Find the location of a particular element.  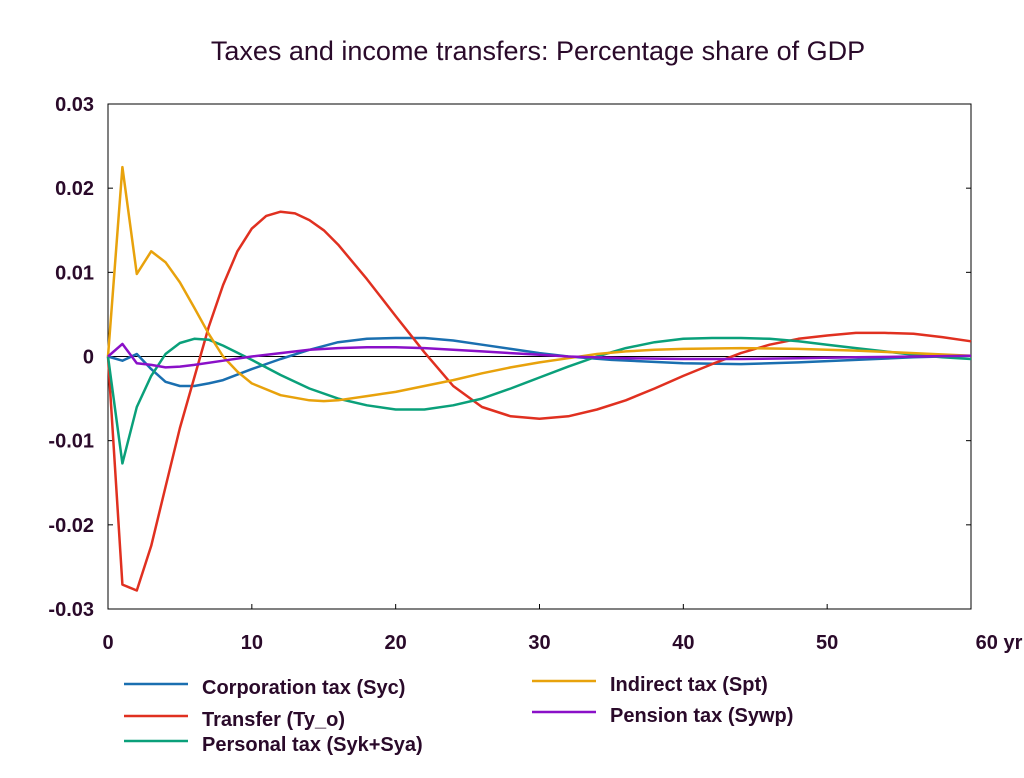

x-tick-label: 30 is located at coordinates (539, 643).